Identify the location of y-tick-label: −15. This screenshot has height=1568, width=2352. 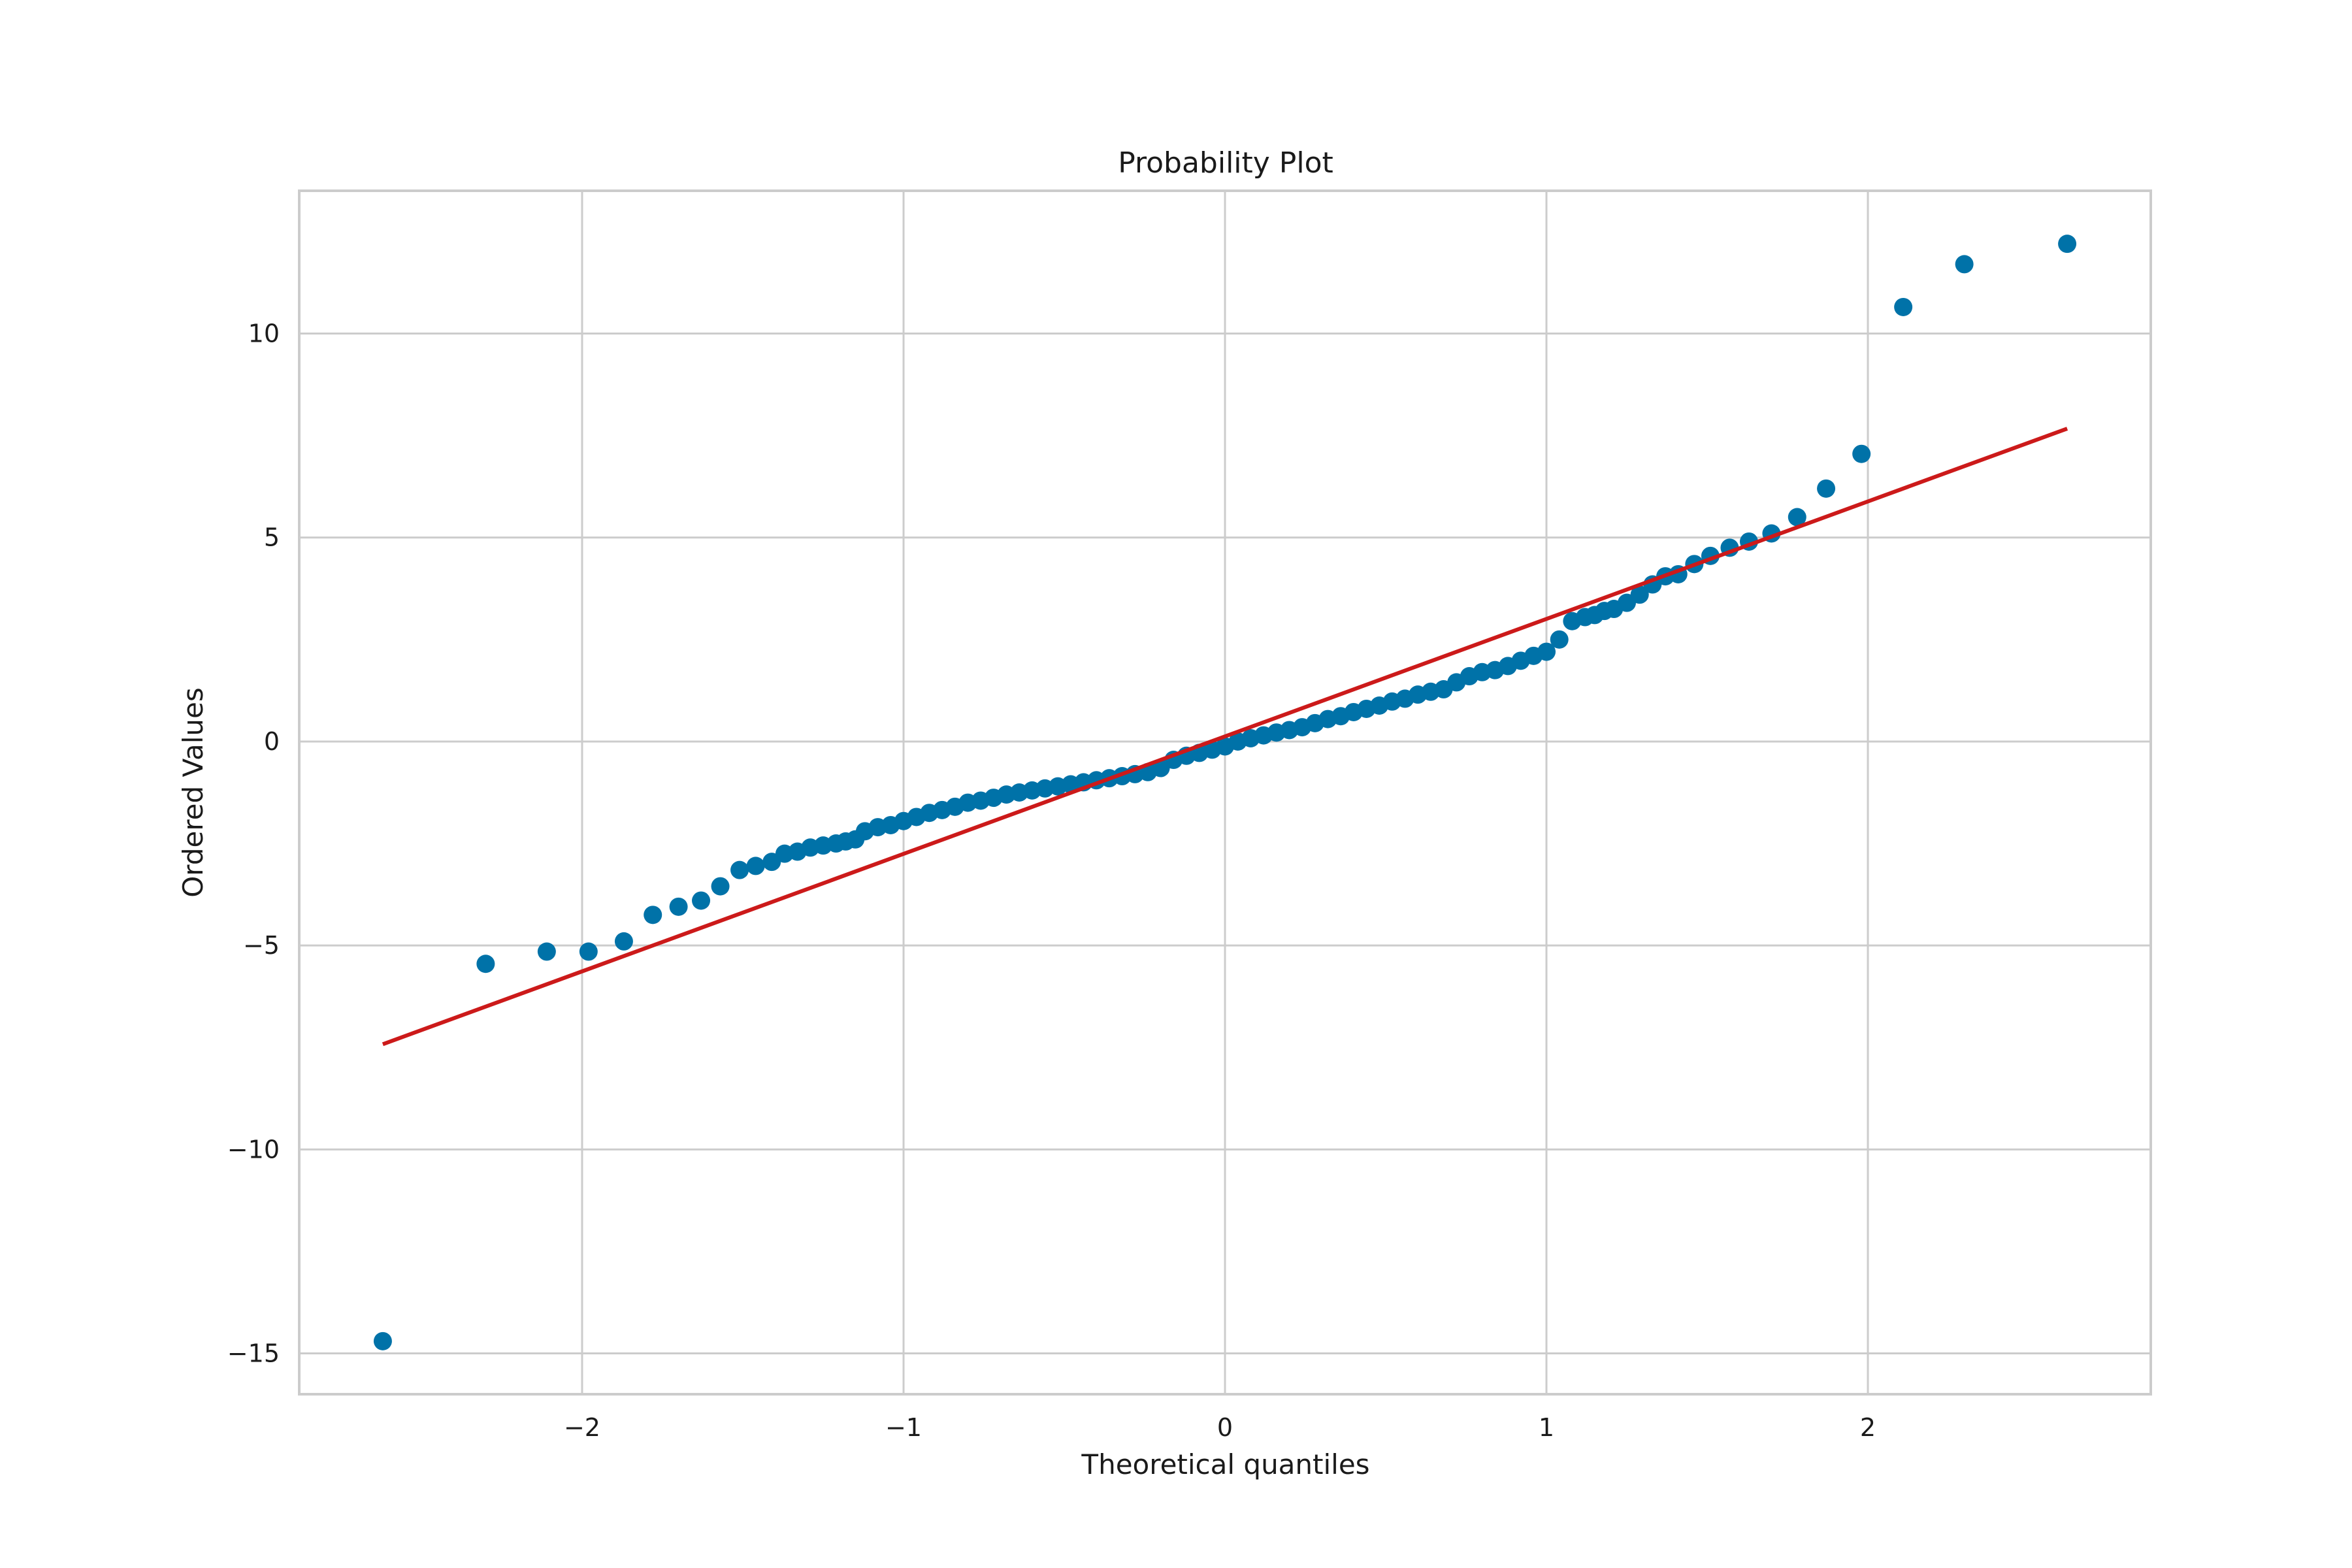
(253, 1353).